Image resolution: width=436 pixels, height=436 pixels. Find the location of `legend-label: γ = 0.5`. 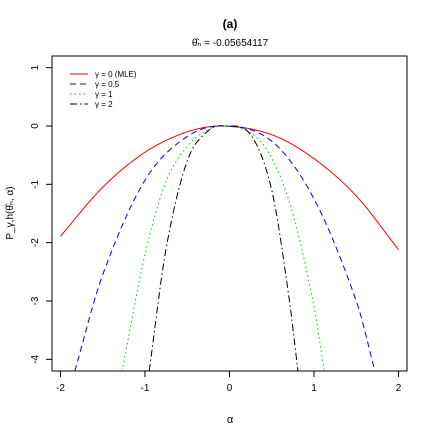

legend-label: γ = 0.5 is located at coordinates (107, 84).